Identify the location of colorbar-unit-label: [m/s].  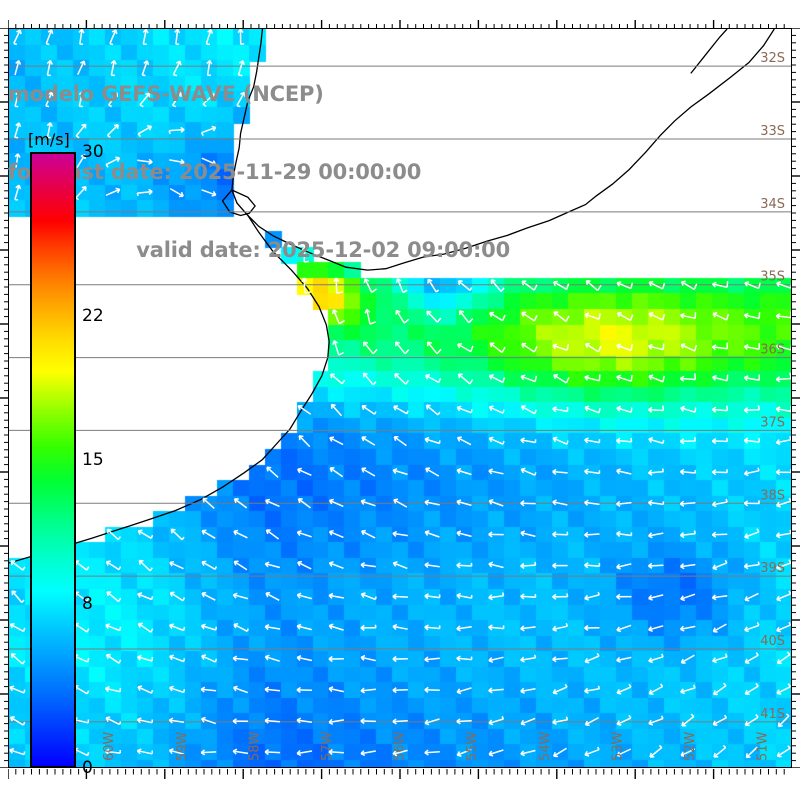
(49, 139).